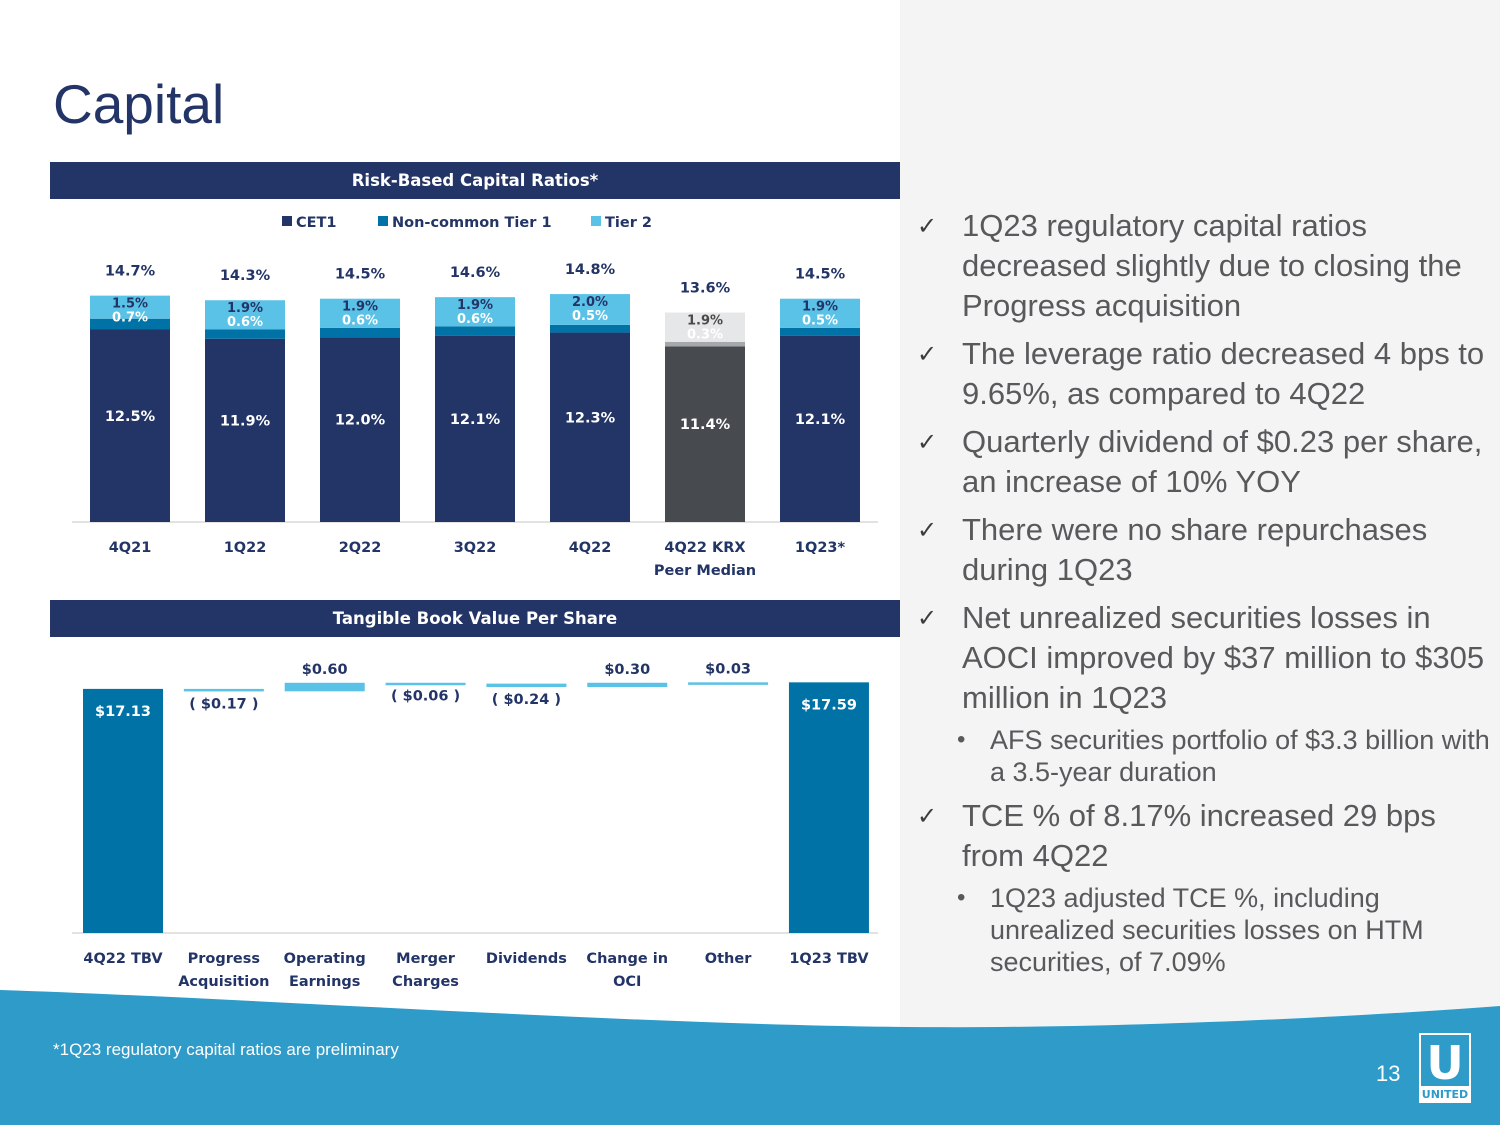 The image size is (1500, 1125). I want to click on tbv-value-label-0: $17.13, so click(123, 712).